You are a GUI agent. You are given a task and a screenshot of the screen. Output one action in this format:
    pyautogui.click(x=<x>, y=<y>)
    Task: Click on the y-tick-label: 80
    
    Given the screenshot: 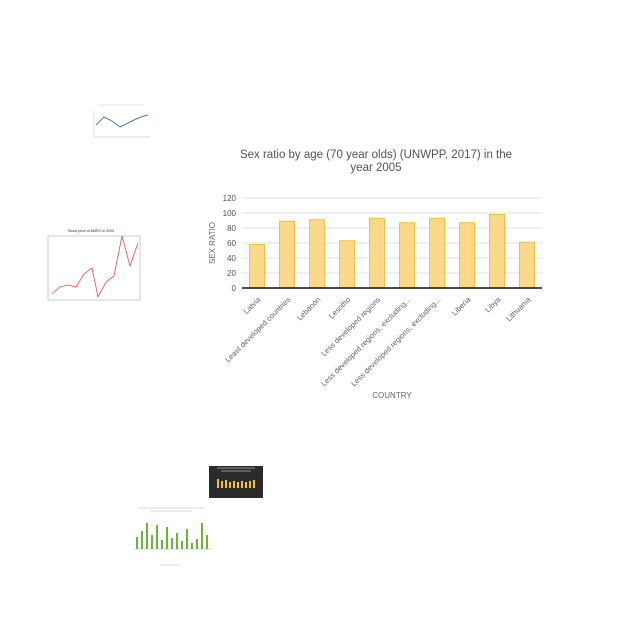 What is the action you would take?
    pyautogui.click(x=231, y=228)
    